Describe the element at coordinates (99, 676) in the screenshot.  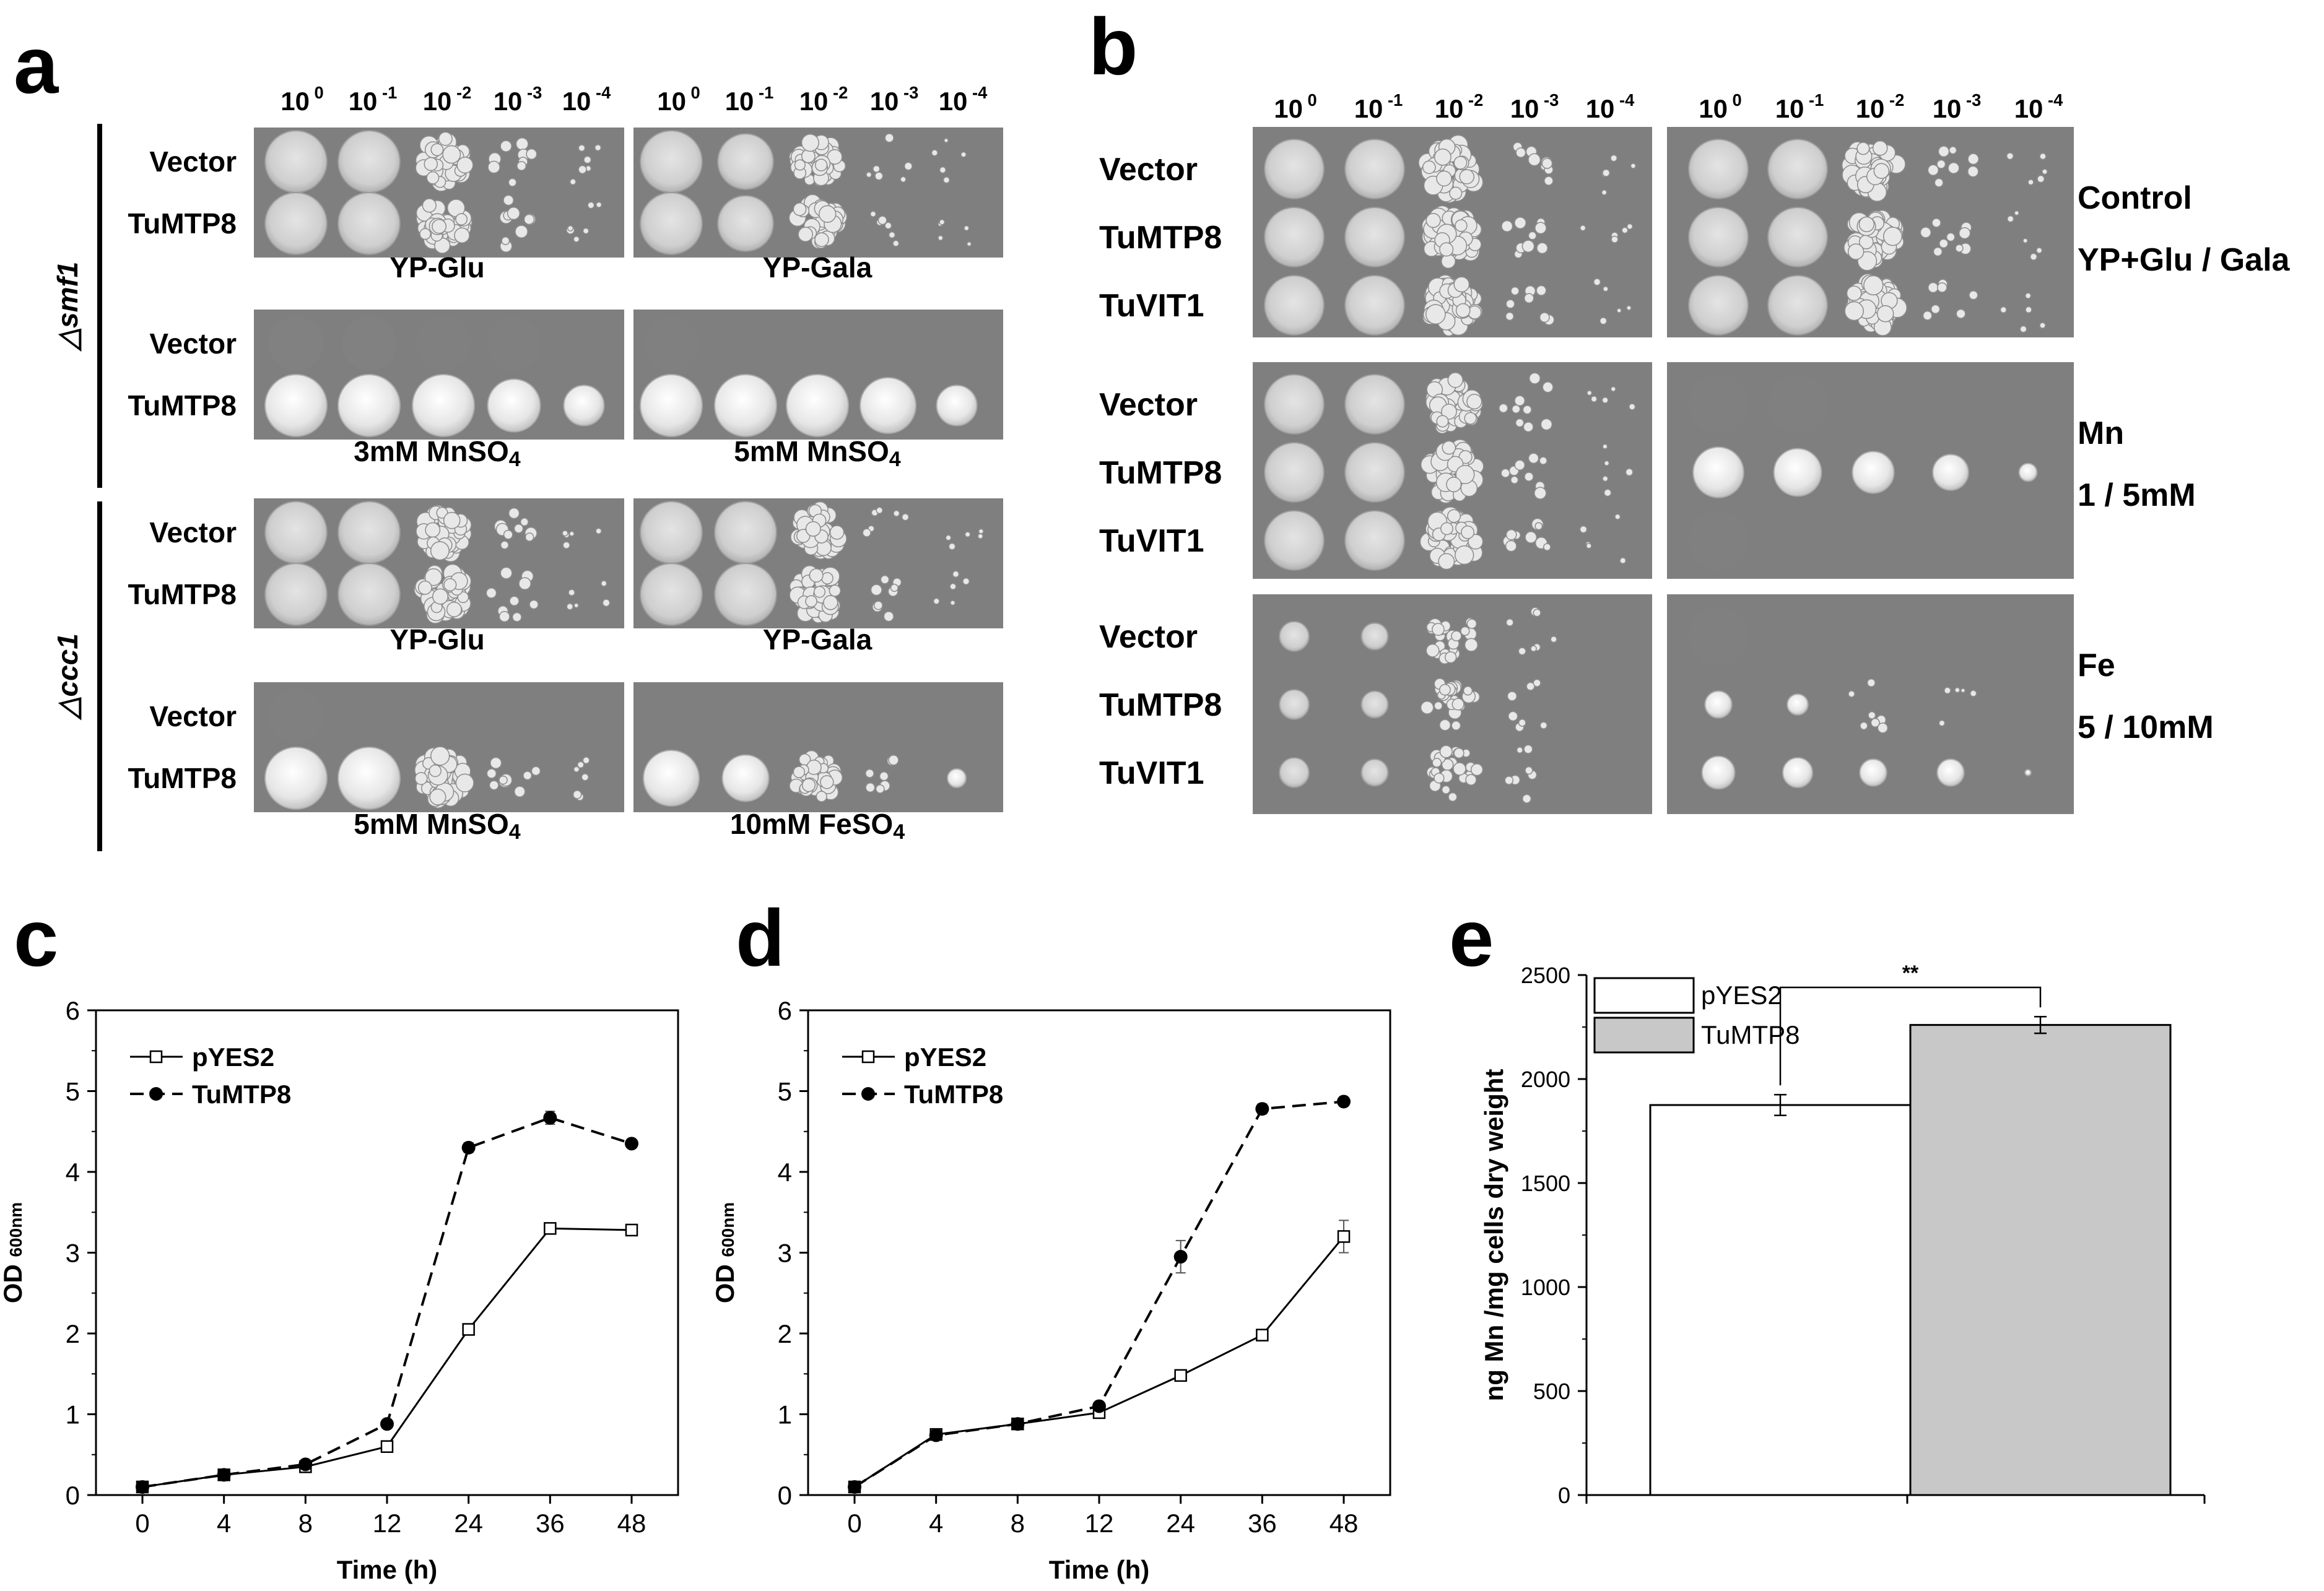
I see `strain-bracket-ccc1` at that location.